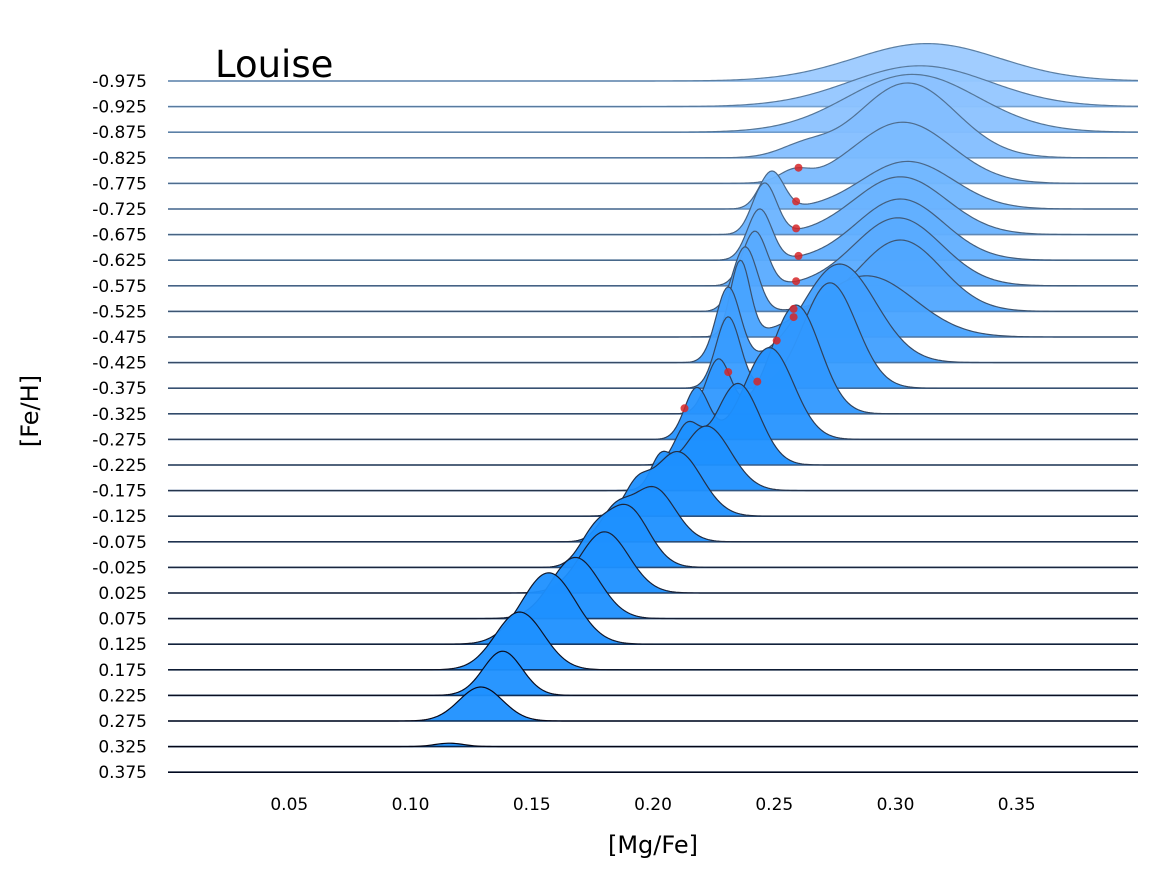 The height and width of the screenshot is (872, 1151). What do you see at coordinates (119, 312) in the screenshot?
I see `y-tick-label: -0.525` at bounding box center [119, 312].